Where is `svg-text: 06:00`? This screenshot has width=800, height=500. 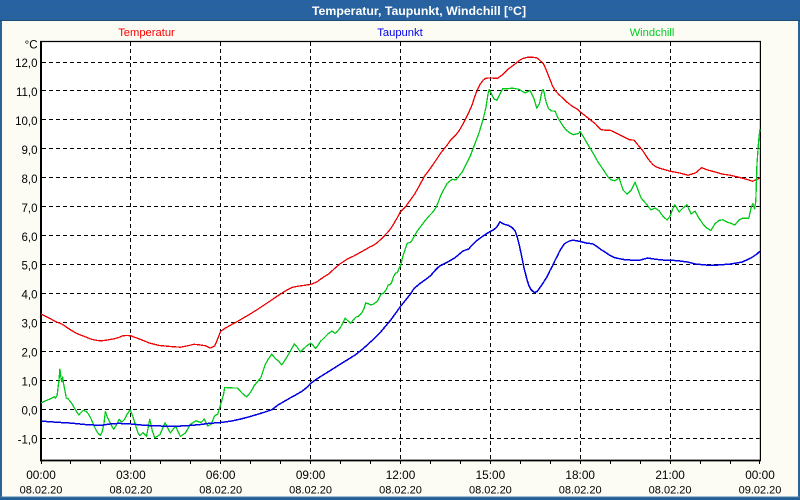
svg-text: 06:00 is located at coordinates (221, 475).